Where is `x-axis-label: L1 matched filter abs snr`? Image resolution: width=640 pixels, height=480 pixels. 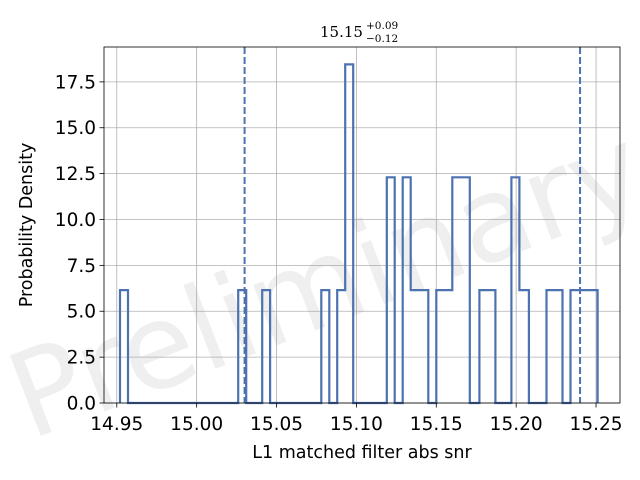 x-axis-label: L1 matched filter abs snr is located at coordinates (362, 453).